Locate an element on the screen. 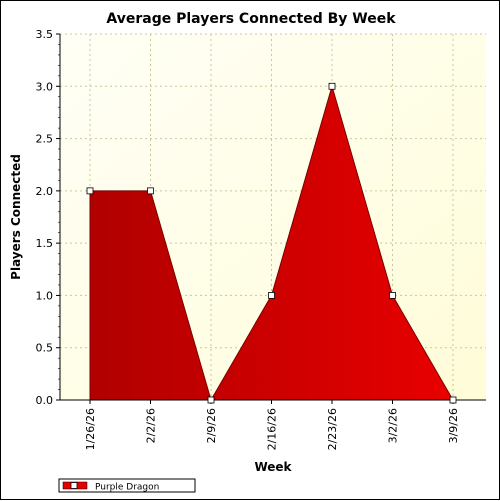  y-tick-label: 3.0 is located at coordinates (45, 86).